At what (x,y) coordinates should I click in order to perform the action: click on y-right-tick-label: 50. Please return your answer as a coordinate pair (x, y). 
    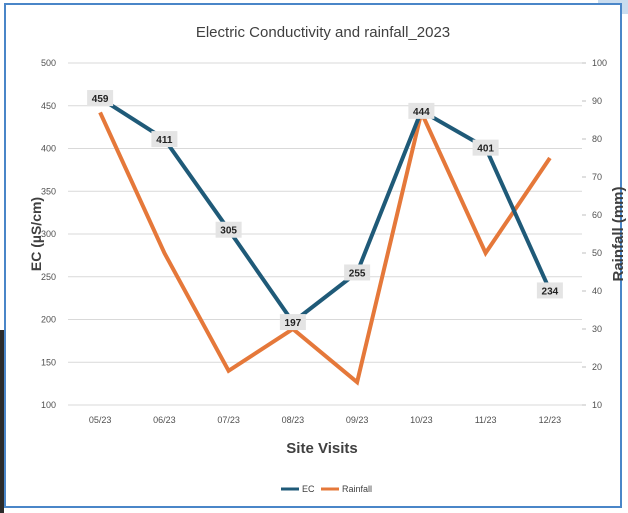
    Looking at the image, I should click on (597, 253).